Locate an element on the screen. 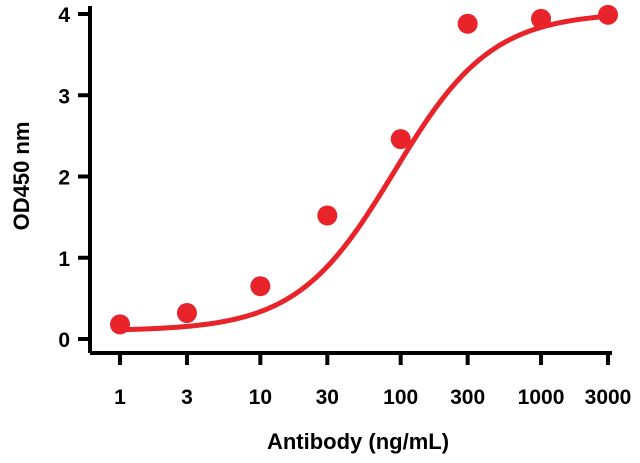  x-tick-label: 100 is located at coordinates (400, 397).